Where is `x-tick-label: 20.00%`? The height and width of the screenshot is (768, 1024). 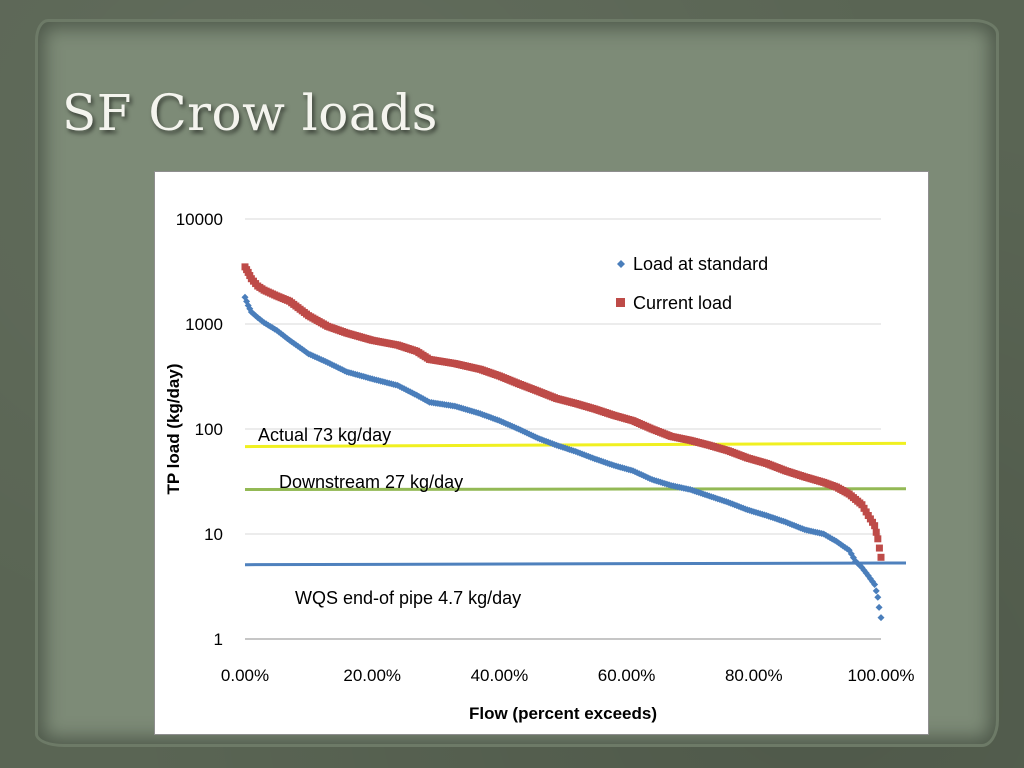 x-tick-label: 20.00% is located at coordinates (372, 675).